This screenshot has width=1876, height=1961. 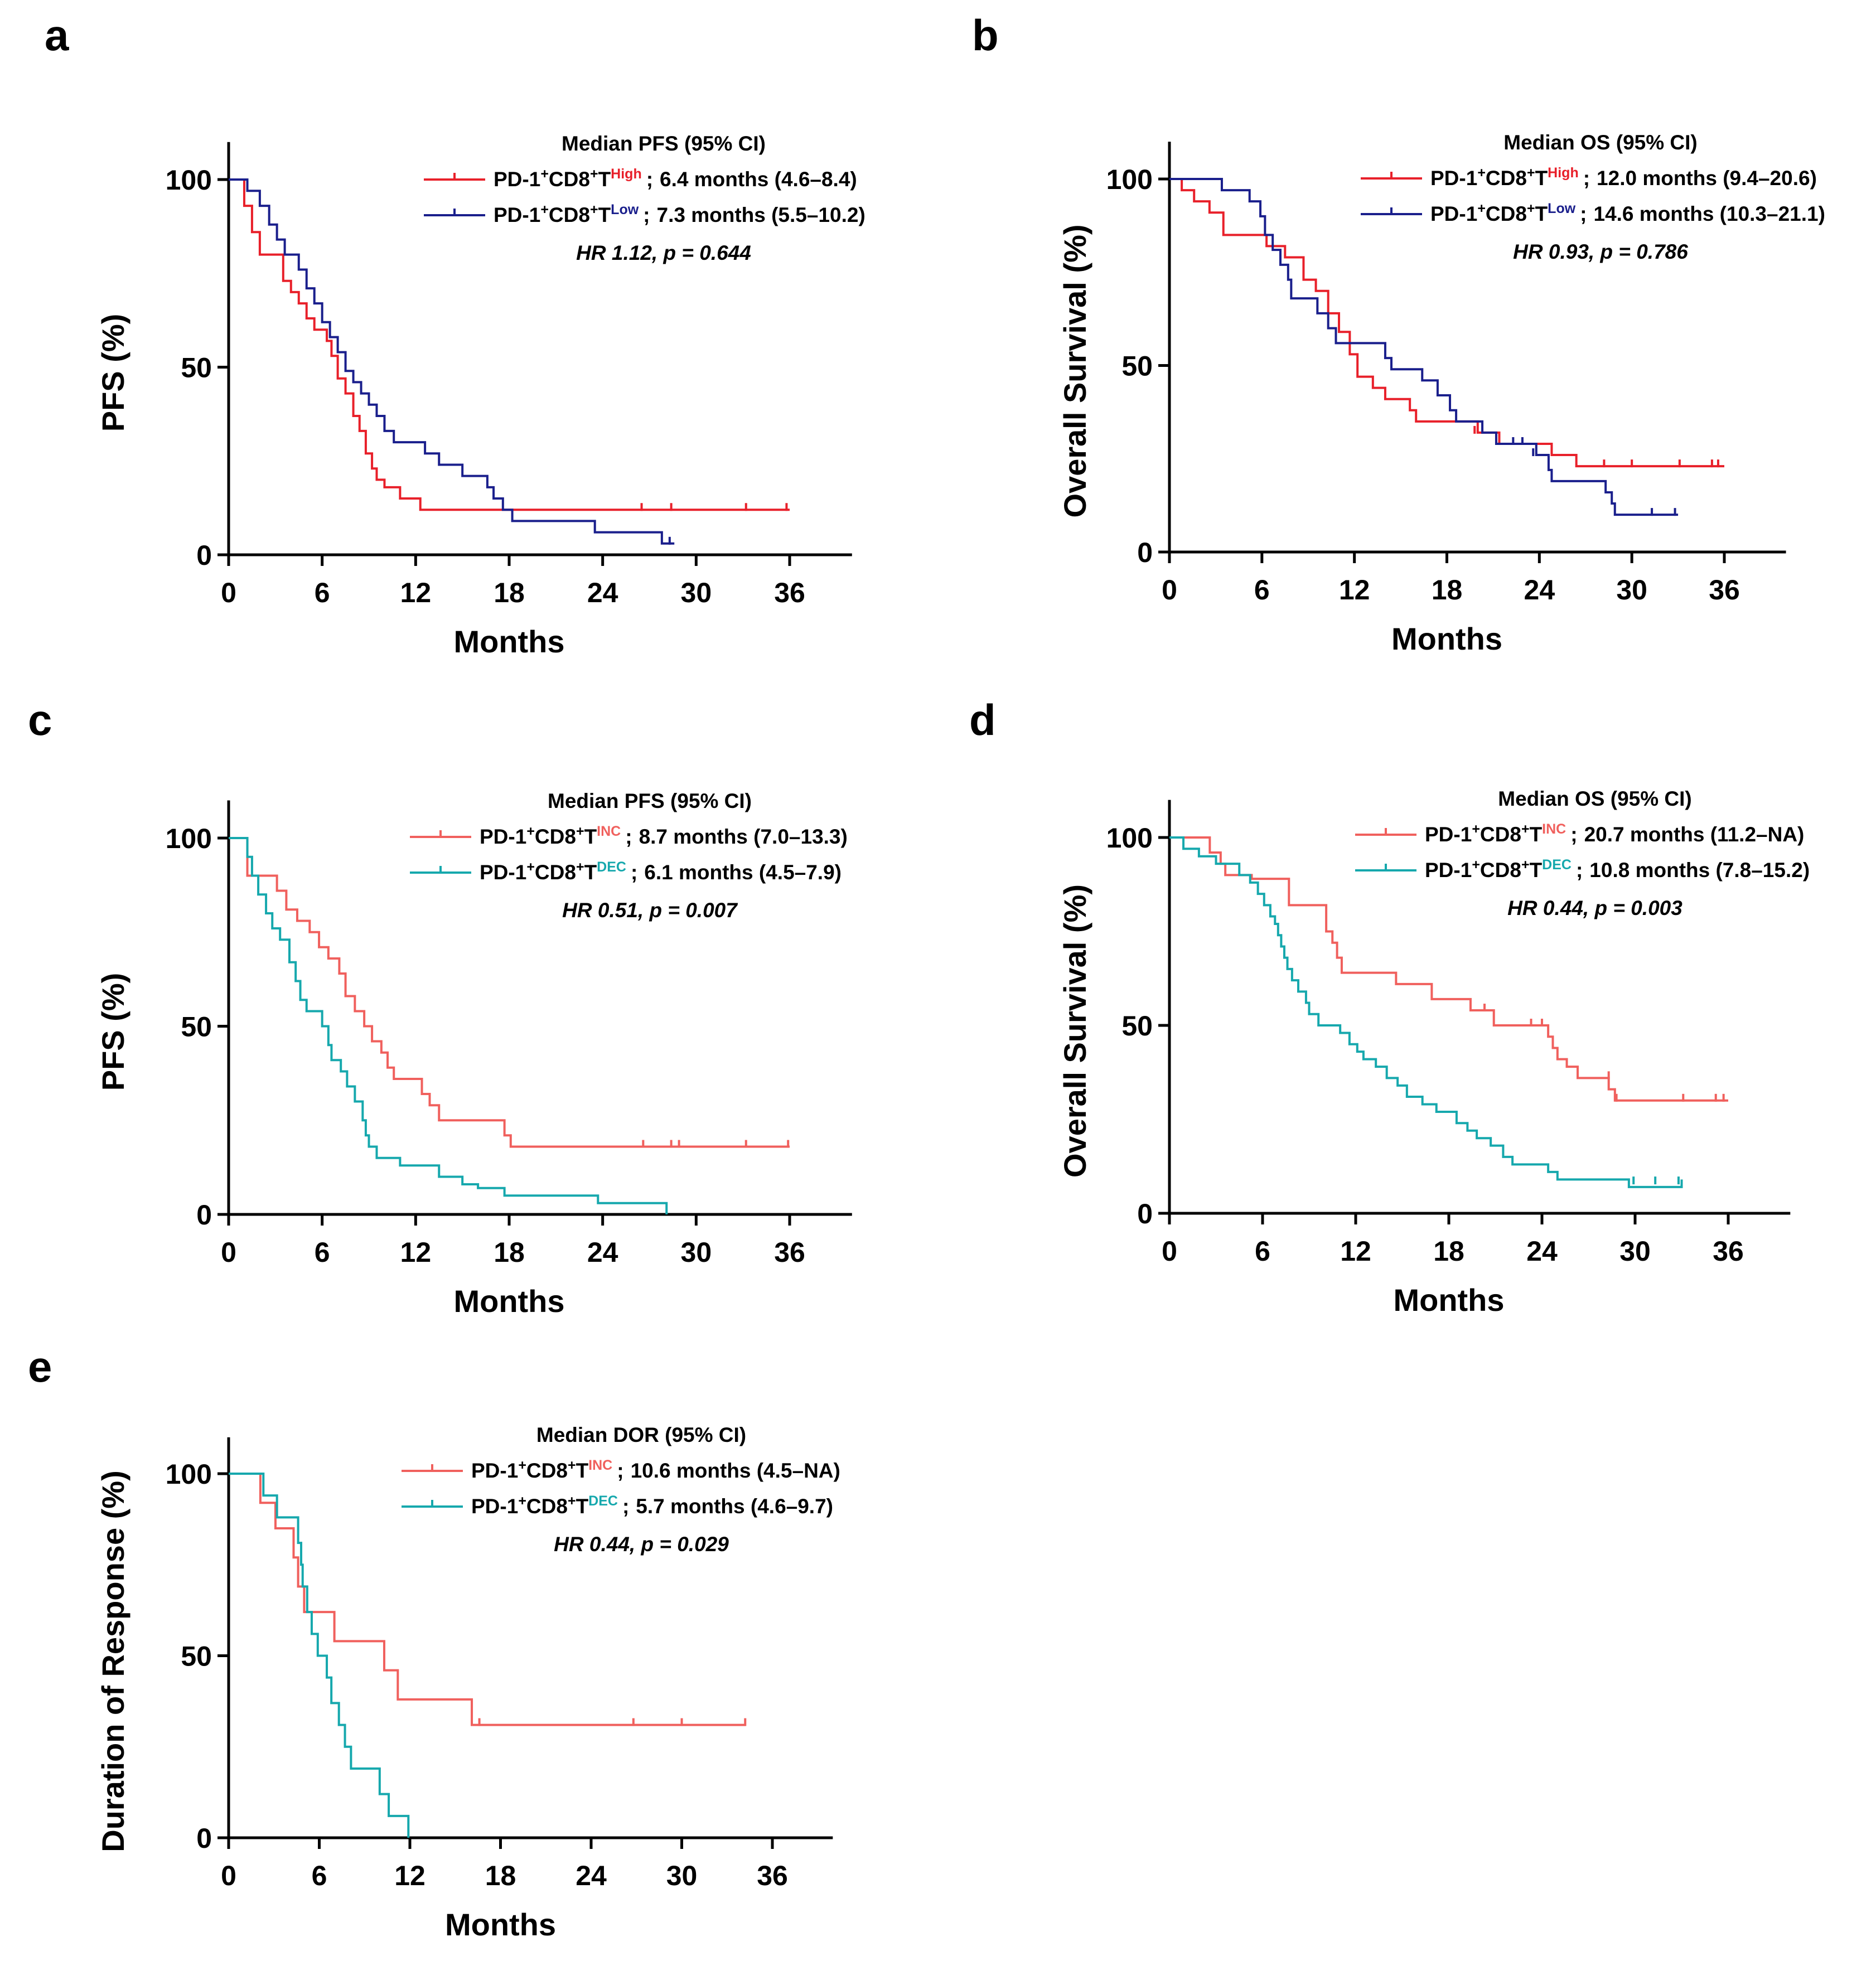 I want to click on legend-value: 14.6 months (10.3–21.1), so click(x=1709, y=213).